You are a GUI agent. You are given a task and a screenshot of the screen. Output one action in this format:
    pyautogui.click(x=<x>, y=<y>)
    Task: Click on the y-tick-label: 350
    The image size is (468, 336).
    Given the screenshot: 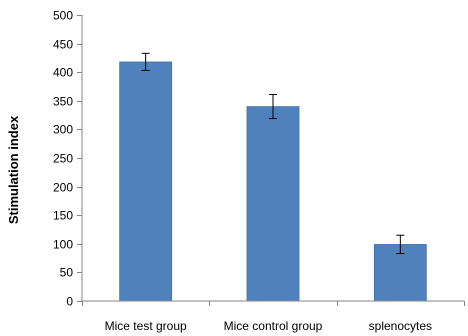 What is the action you would take?
    pyautogui.click(x=63, y=102)
    